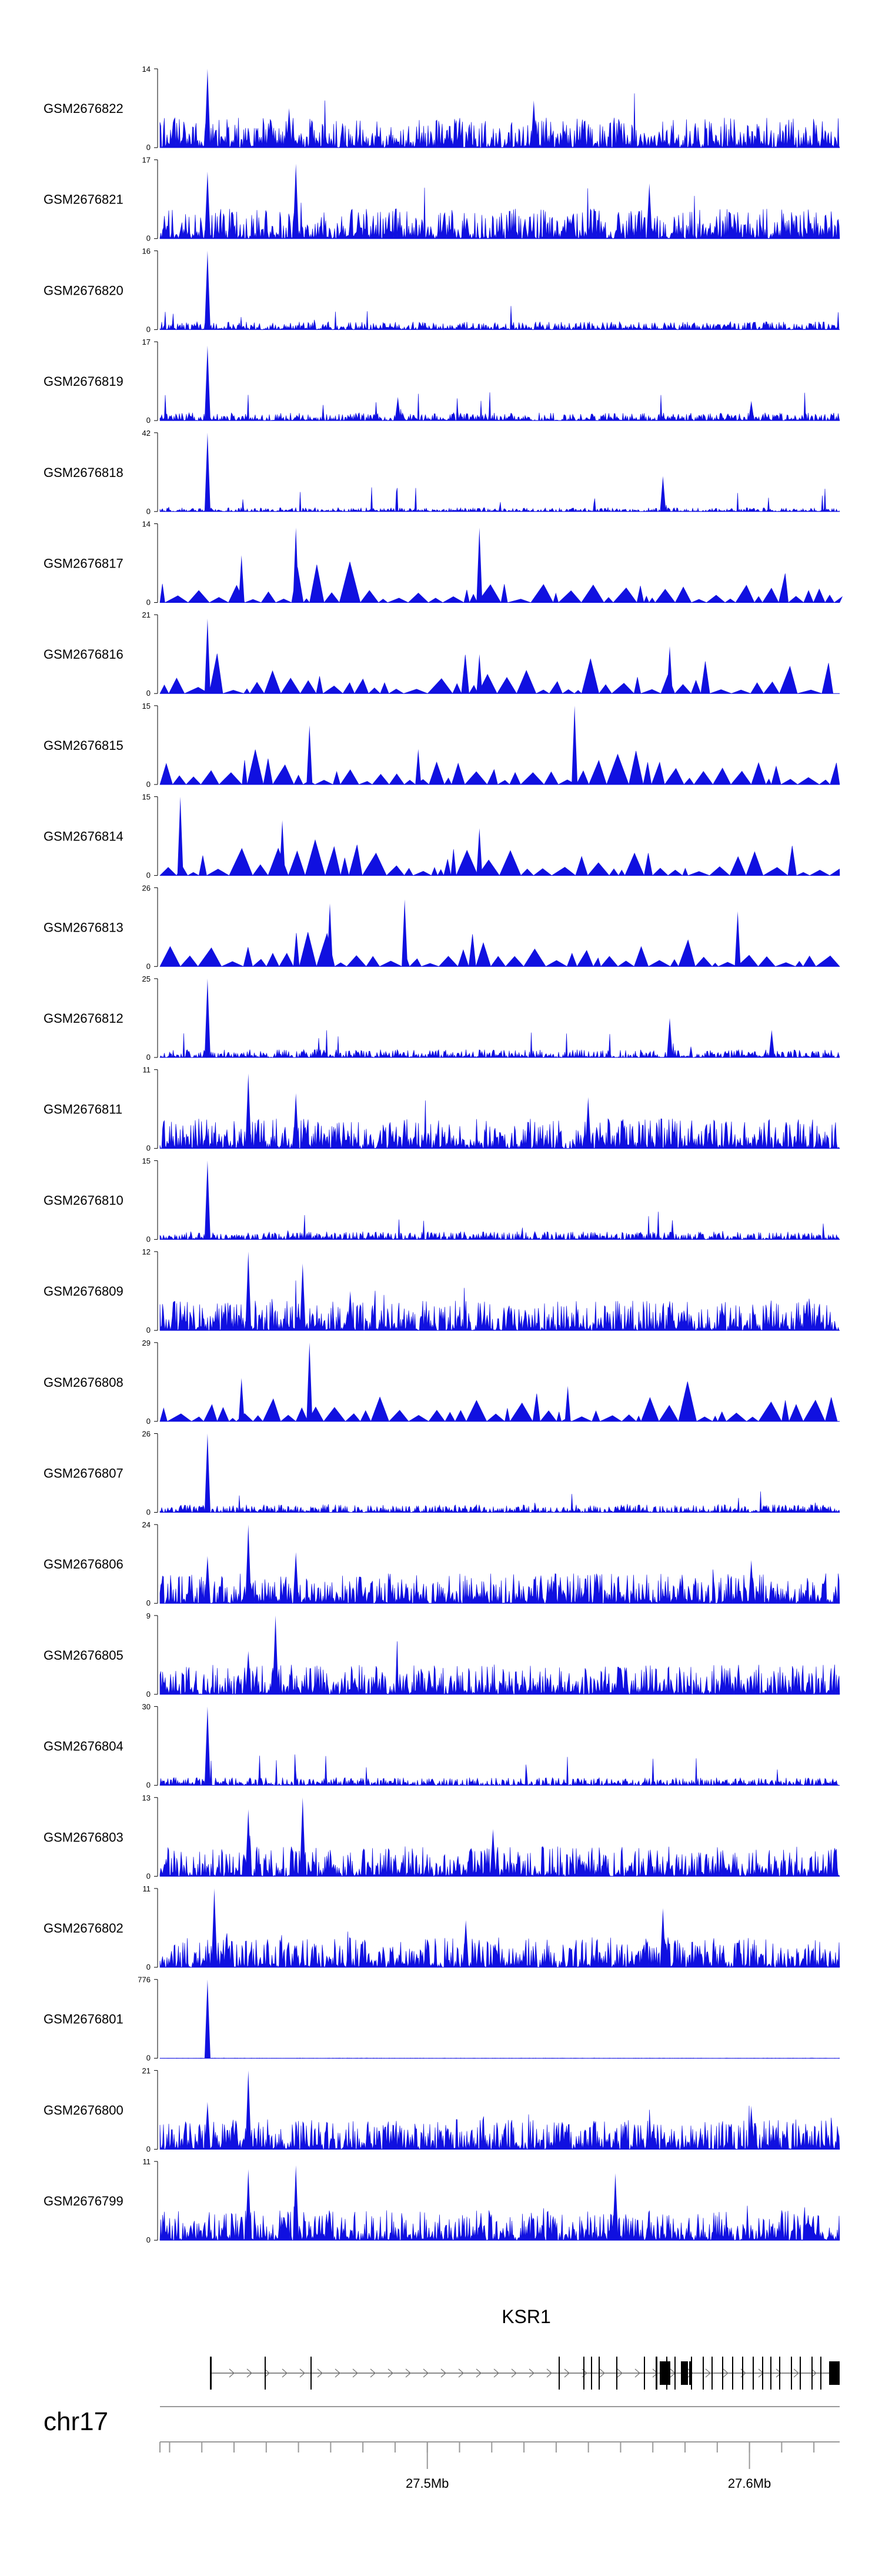 The image size is (882, 2576). I want to click on track-GSM2676811: GSM2676811 11 0, so click(442, 1109).